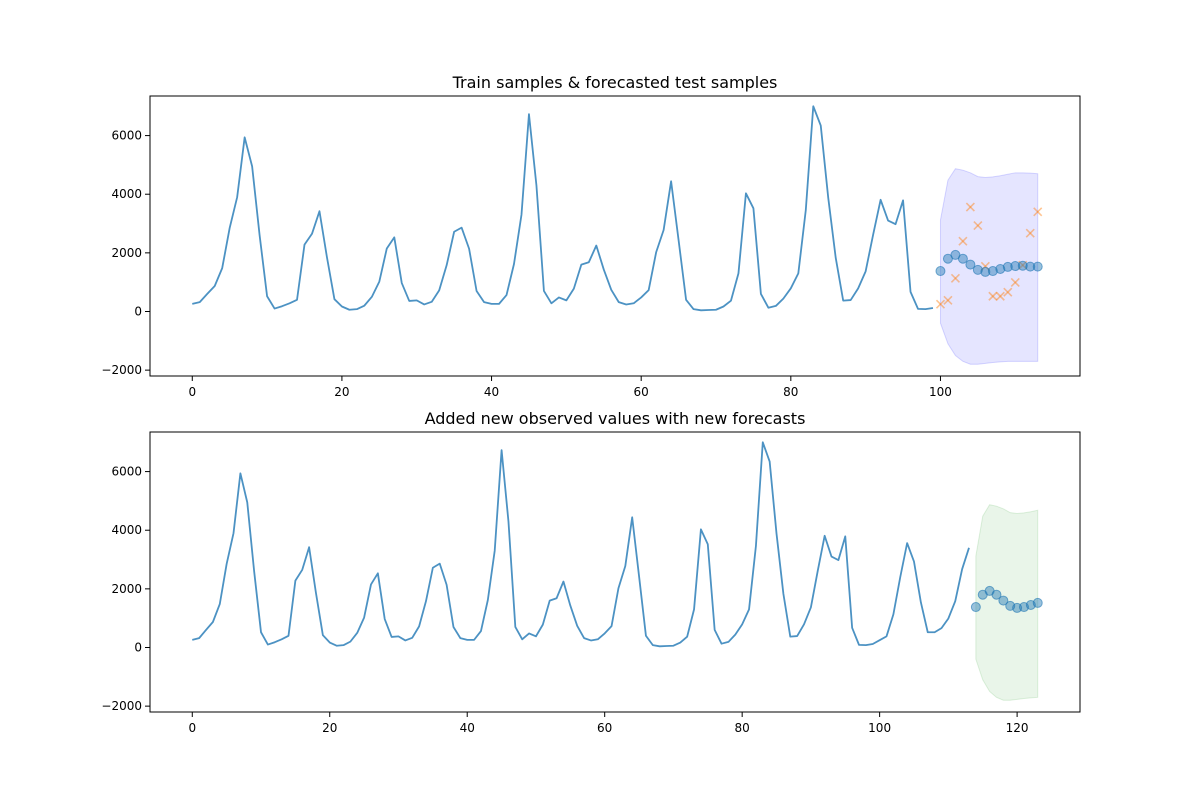  I want to click on bottom-y-tick-label: 2000, so click(126, 589).